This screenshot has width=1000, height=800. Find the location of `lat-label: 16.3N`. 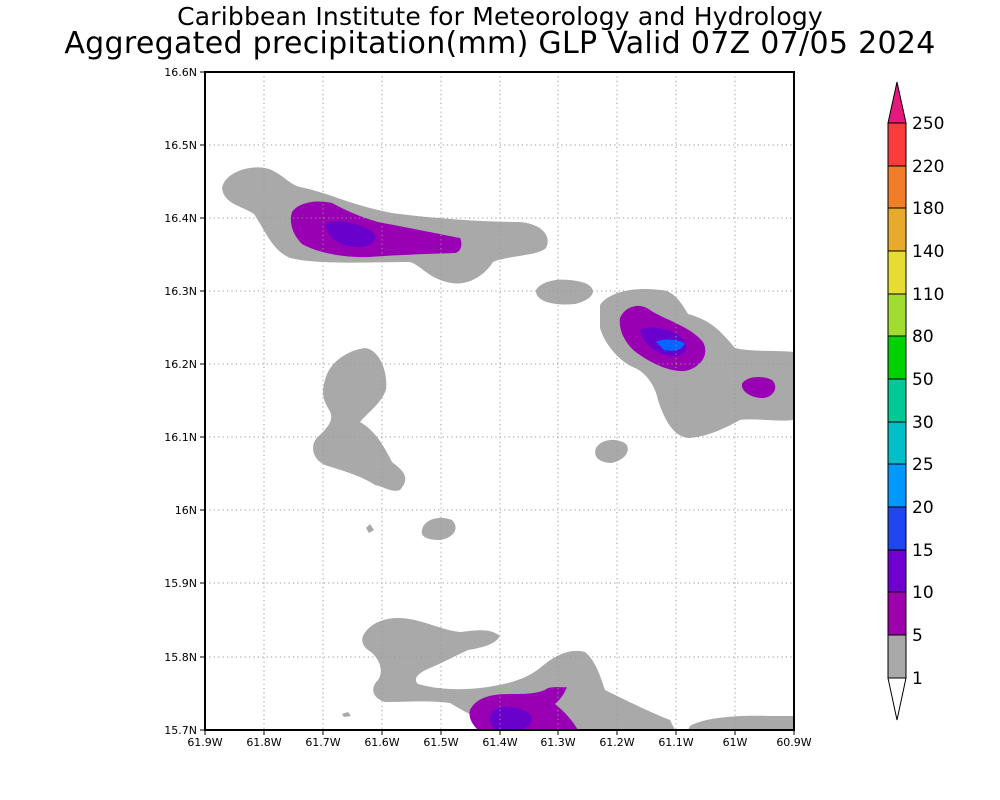

lat-label: 16.3N is located at coordinates (180, 291).